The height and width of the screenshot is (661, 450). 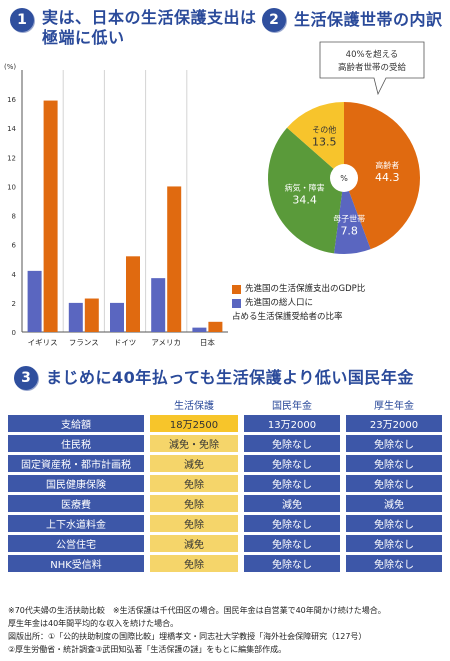 I want to click on pie-slice-value: 7.8, so click(x=349, y=231).